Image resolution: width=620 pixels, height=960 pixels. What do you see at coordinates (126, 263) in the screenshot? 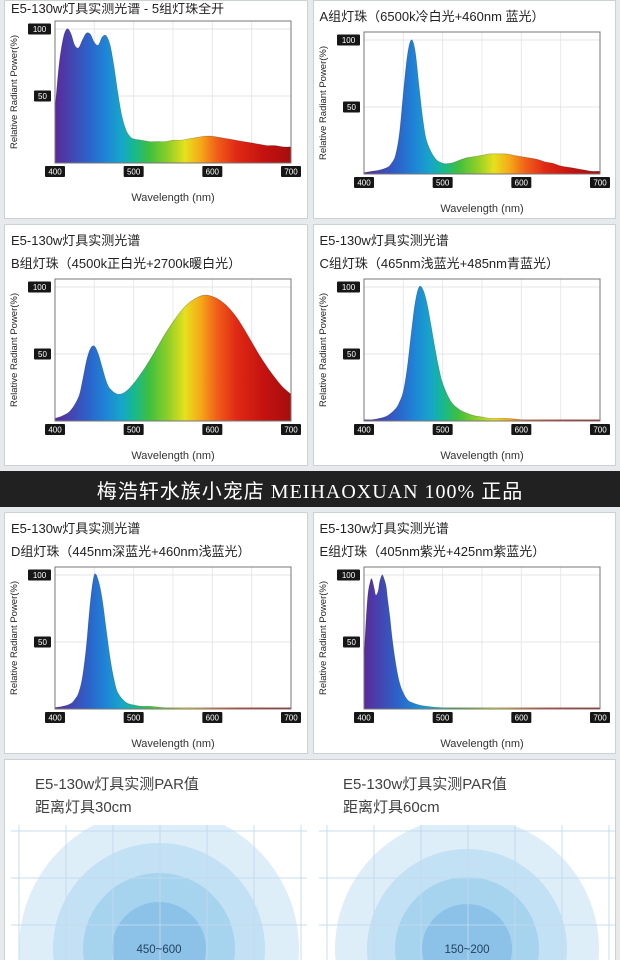
I see `chart-title-group-b-line2: B组灯珠（4500k正白光+2700k暖白光）` at bounding box center [126, 263].